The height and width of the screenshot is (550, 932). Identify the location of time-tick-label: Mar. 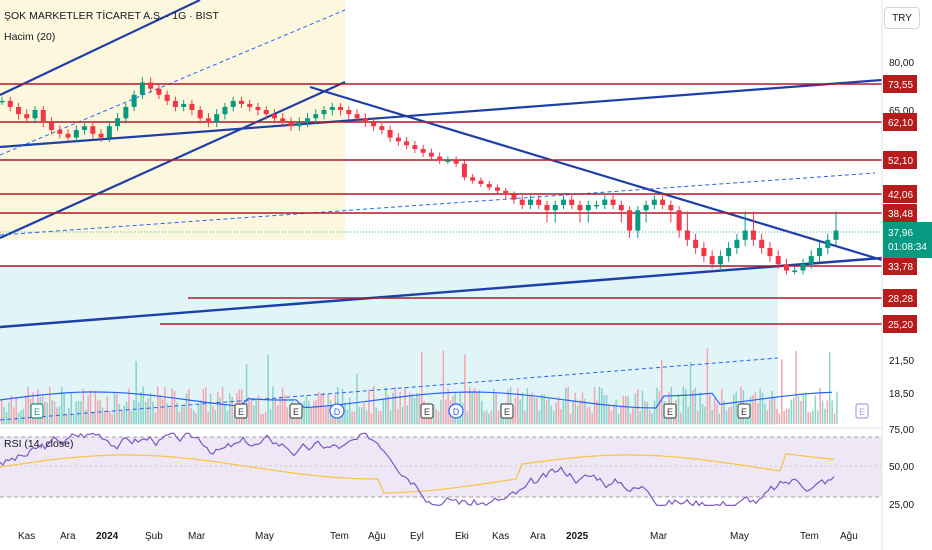
(197, 536).